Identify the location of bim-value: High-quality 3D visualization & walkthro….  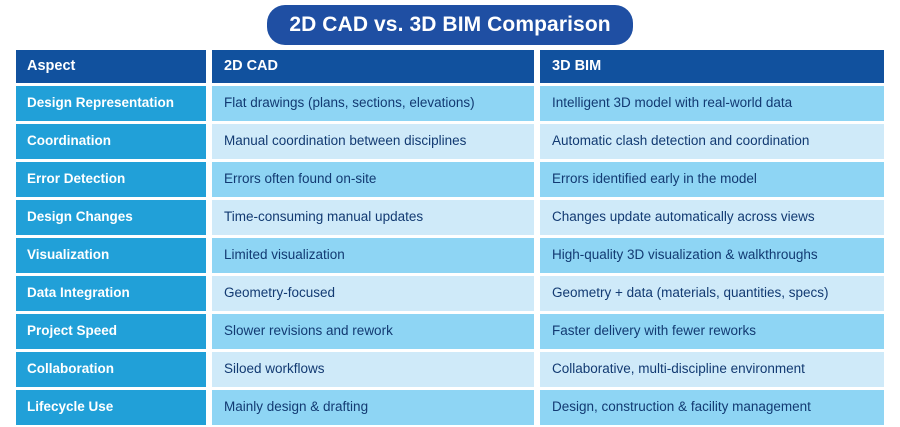
(712, 255).